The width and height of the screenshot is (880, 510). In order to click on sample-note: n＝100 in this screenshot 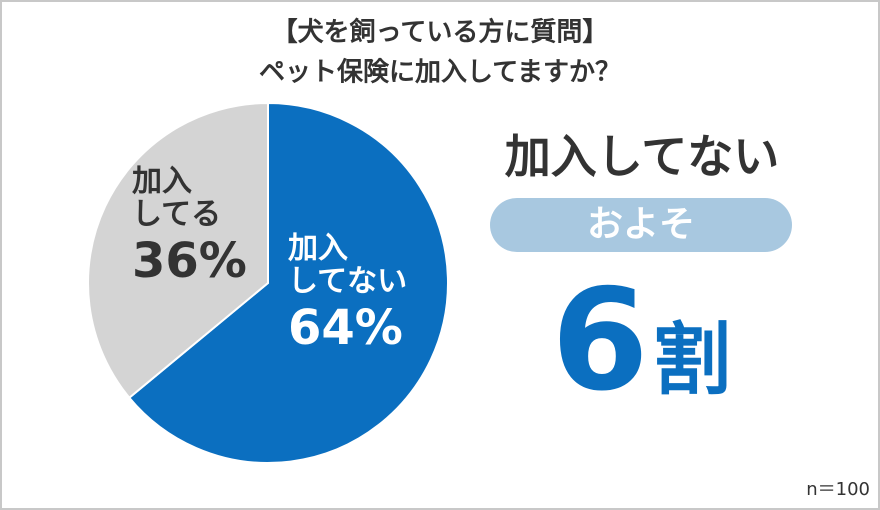, I will do `click(838, 489)`.